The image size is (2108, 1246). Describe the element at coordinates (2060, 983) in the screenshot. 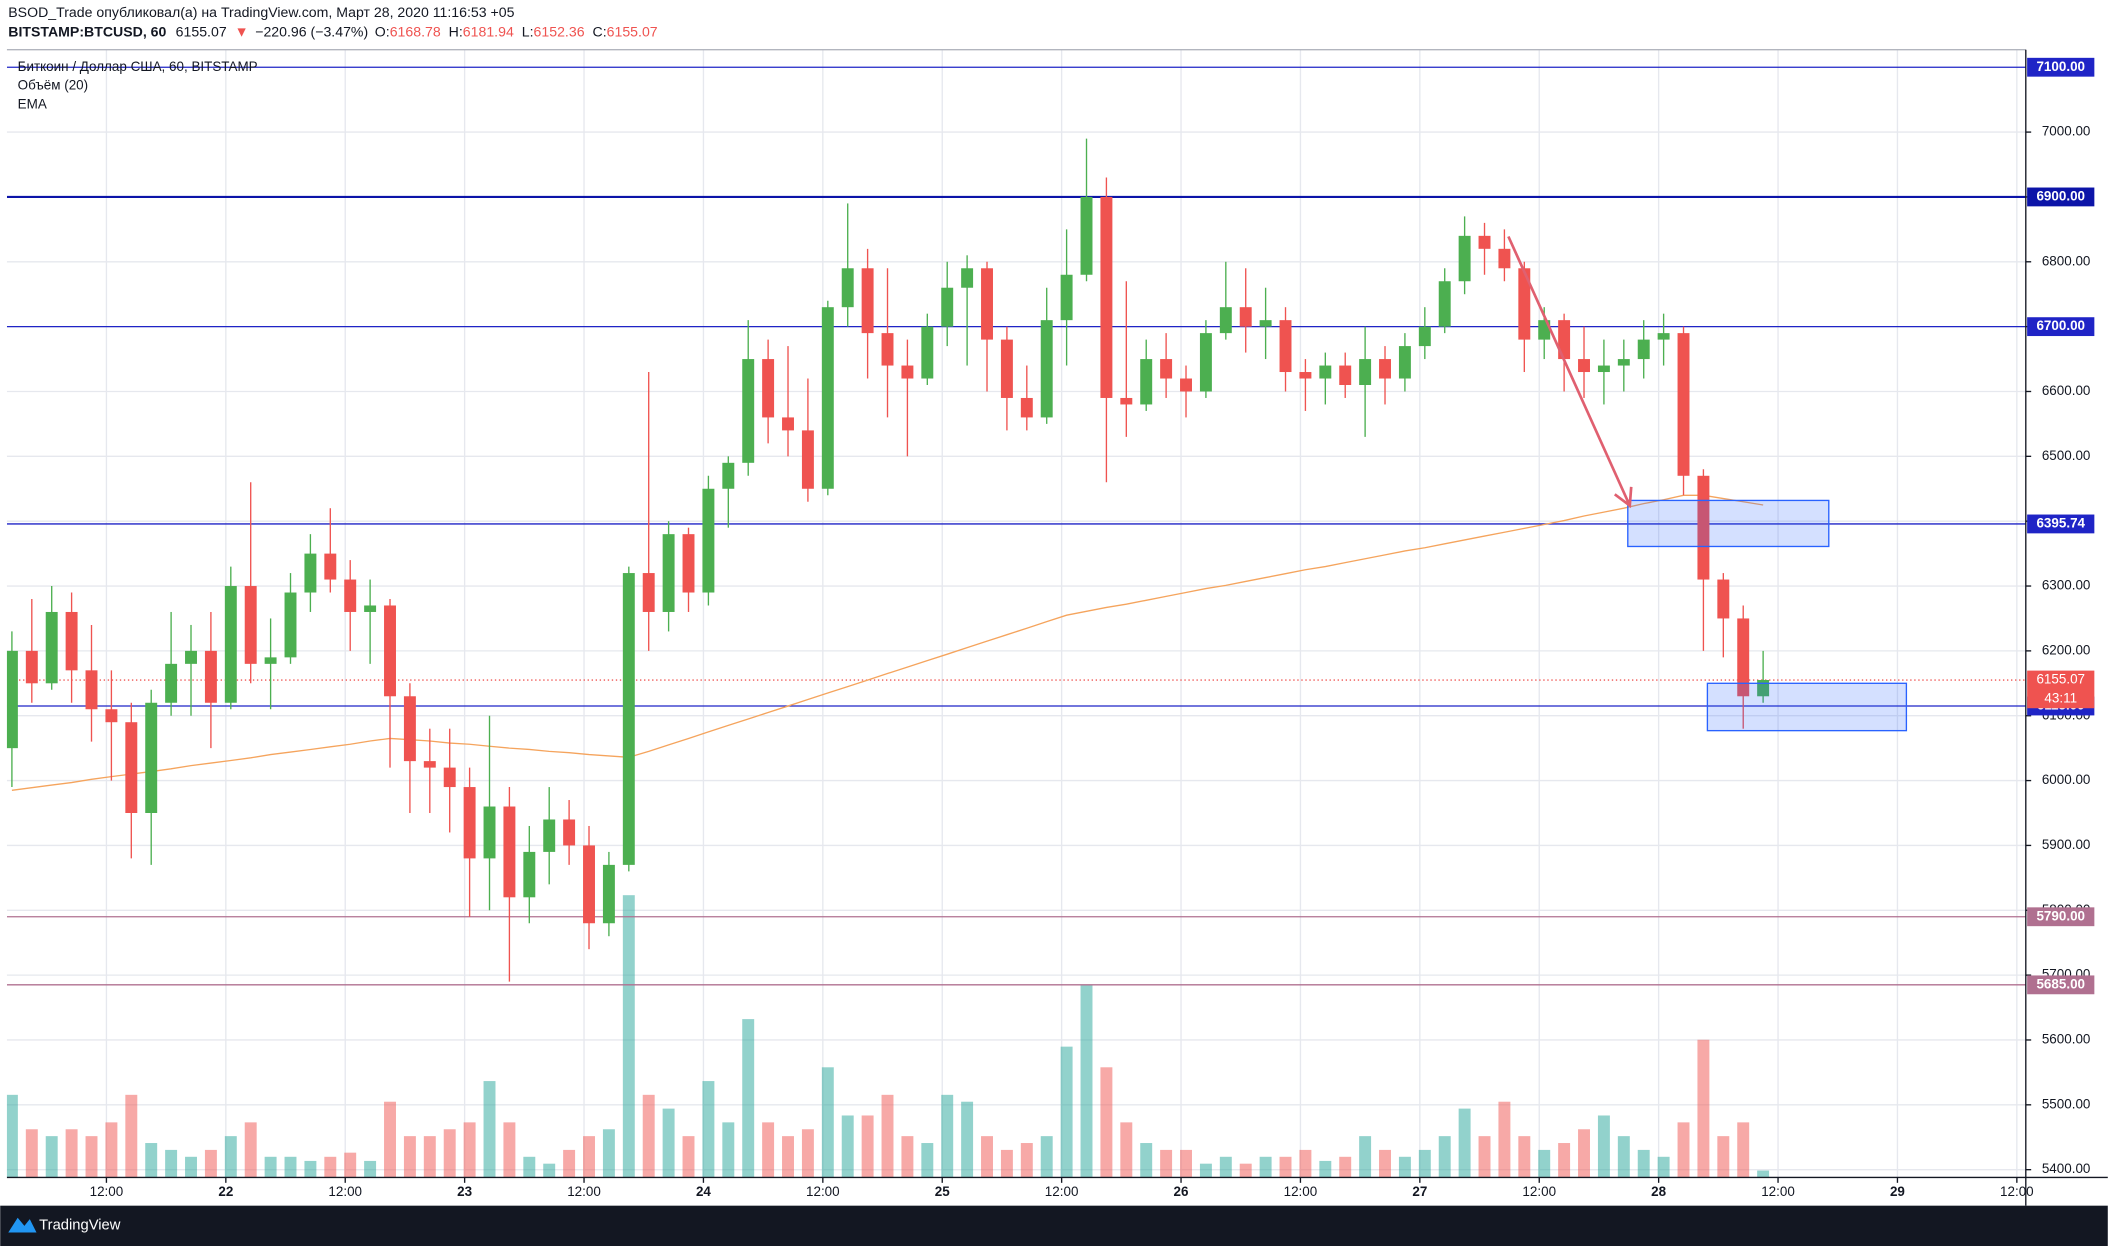

I see `level-price-label: 5685.00` at that location.